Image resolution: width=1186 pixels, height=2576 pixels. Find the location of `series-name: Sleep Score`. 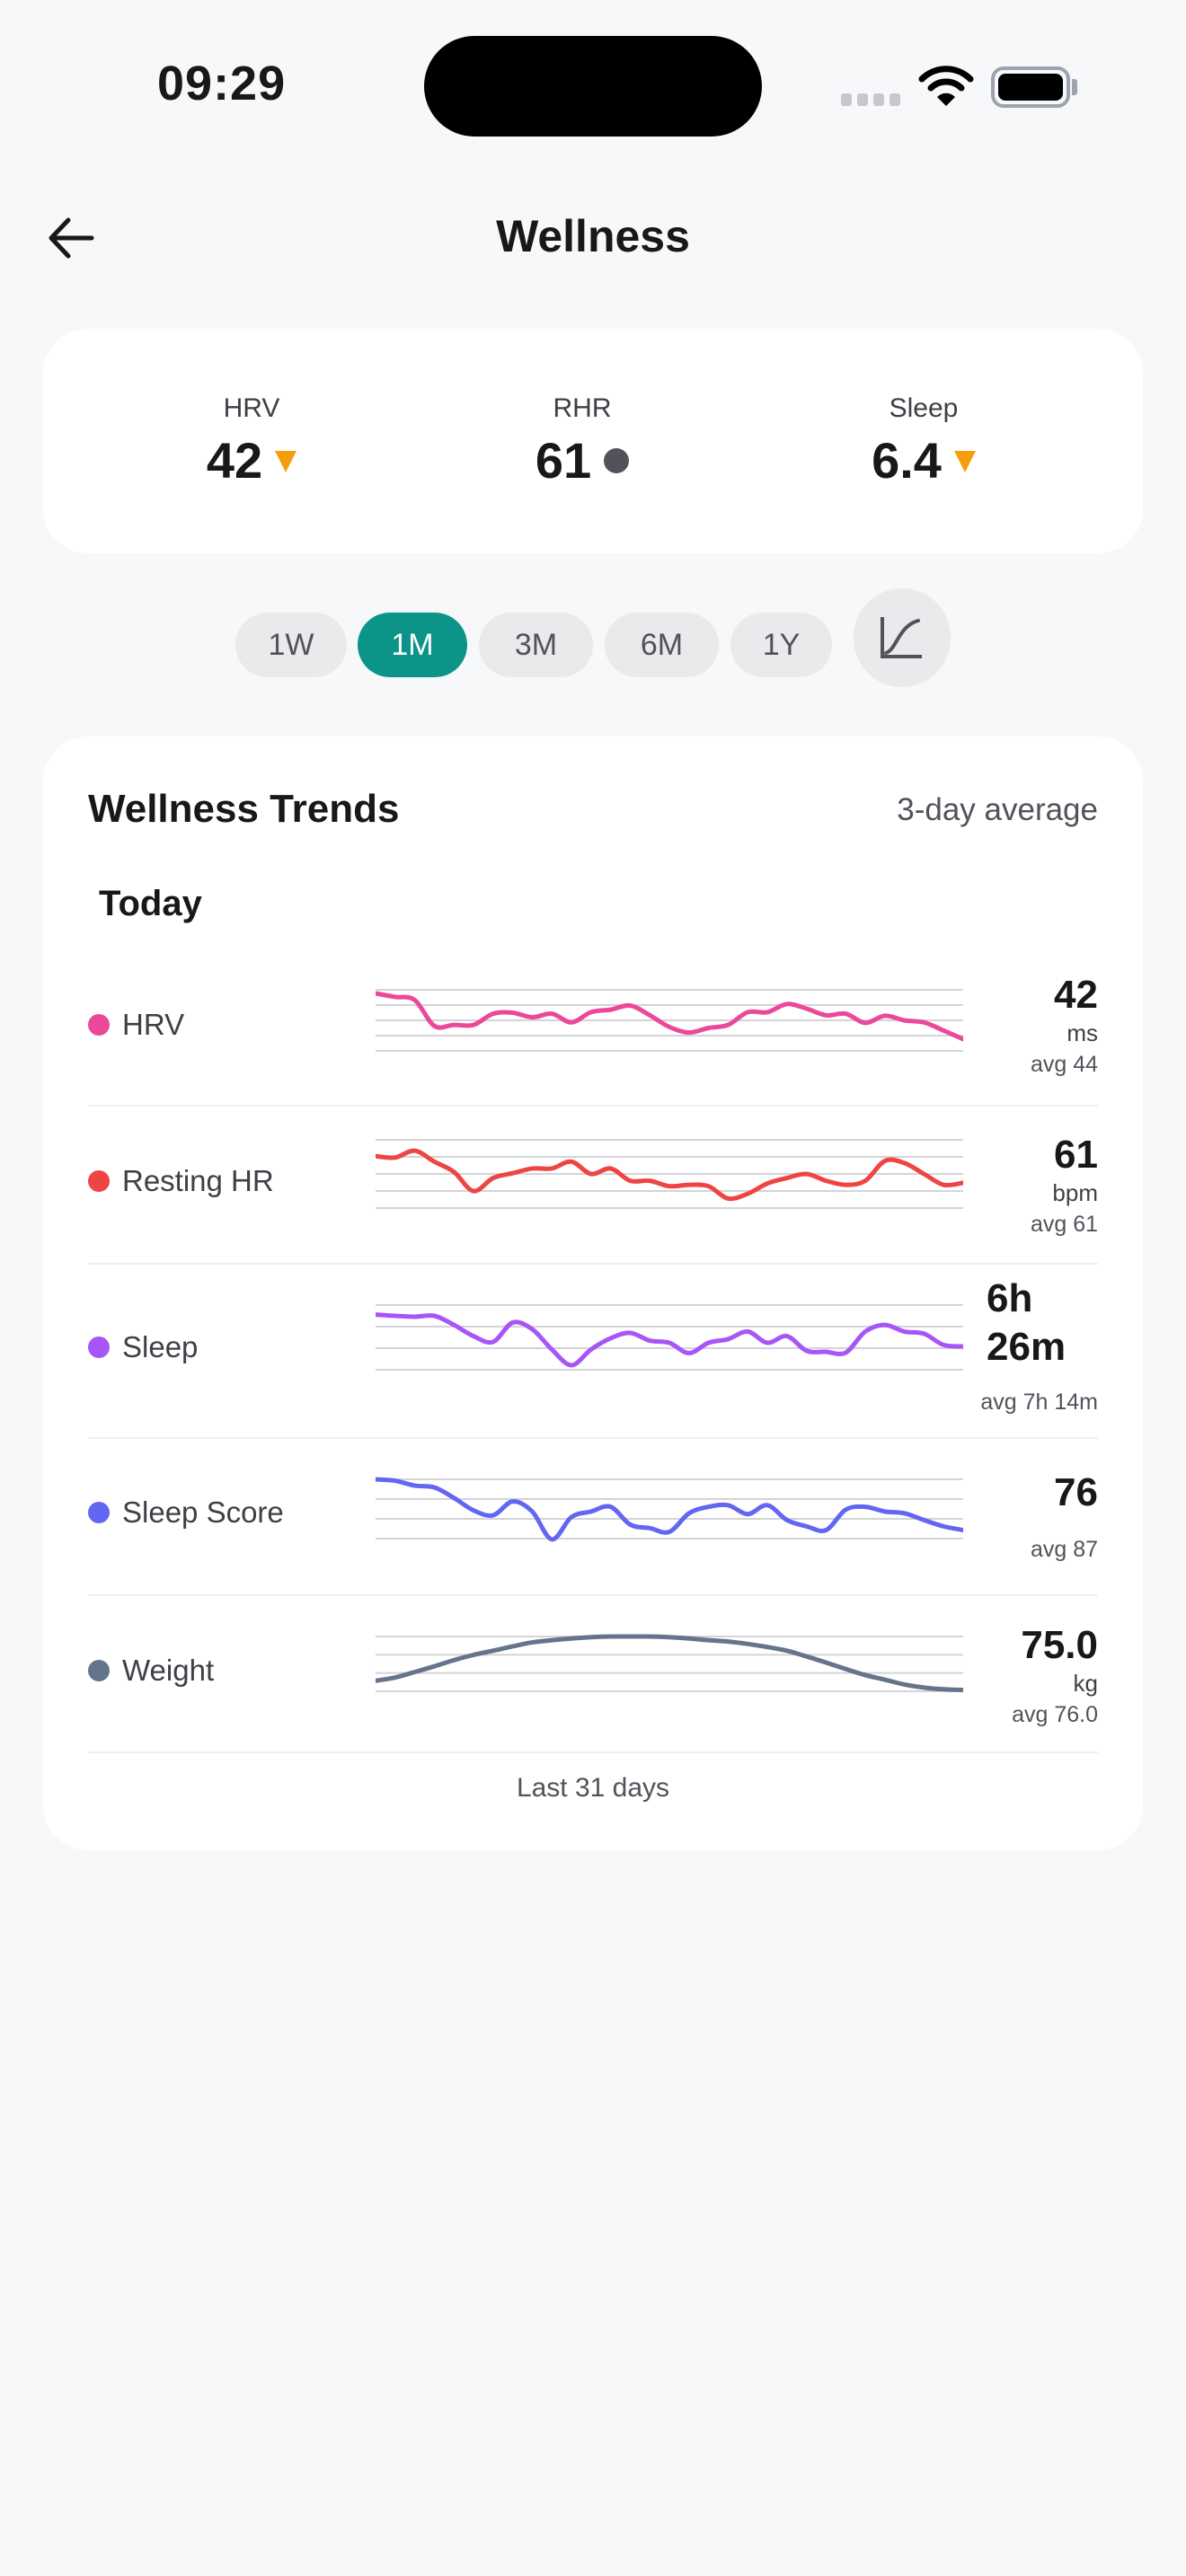

series-name: Sleep Score is located at coordinates (203, 1512).